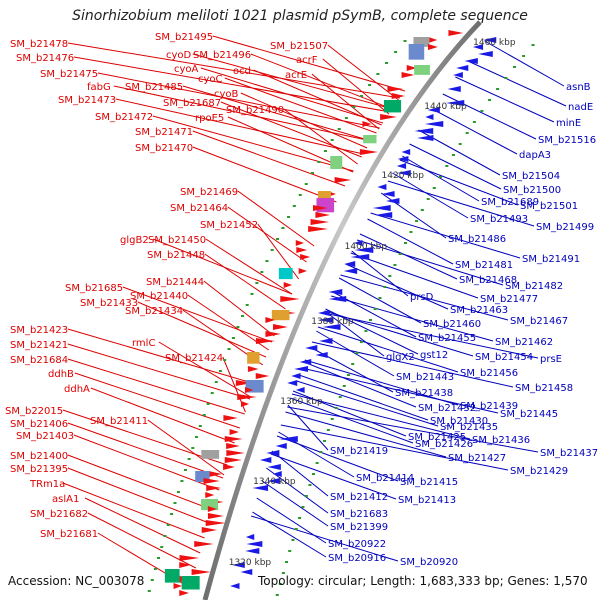 The width and height of the screenshot is (600, 600). I want to click on left-gene-label: SM_b21476, so click(45, 58).